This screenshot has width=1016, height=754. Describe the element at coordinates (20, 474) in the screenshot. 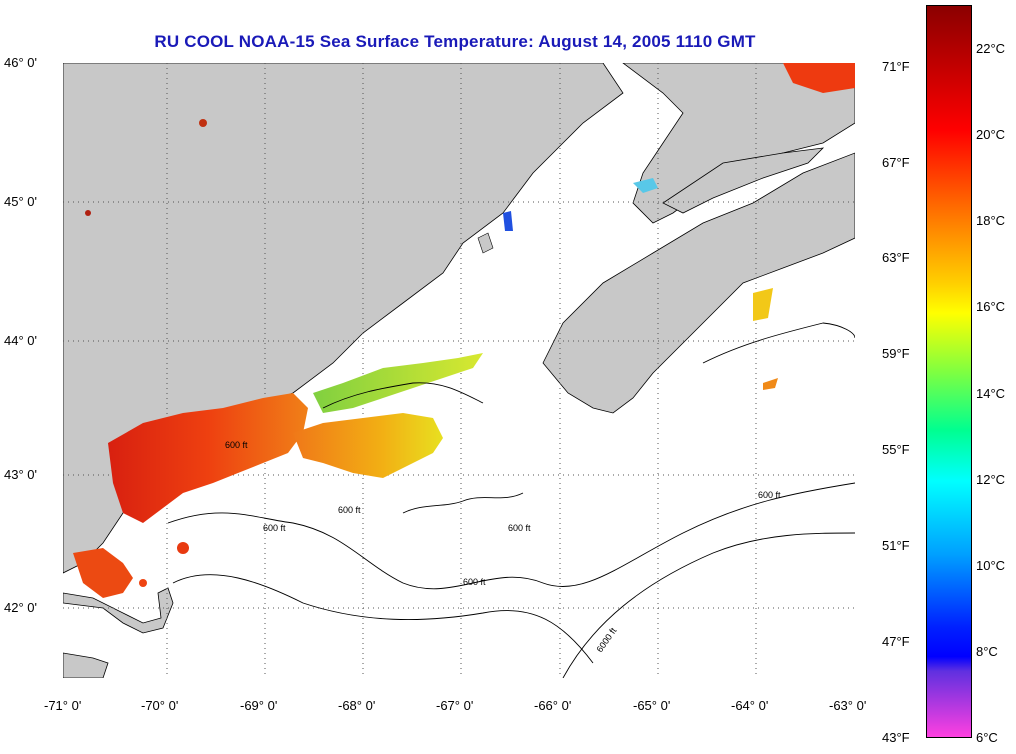

I see `lat-label-43: 43° 0'` at that location.